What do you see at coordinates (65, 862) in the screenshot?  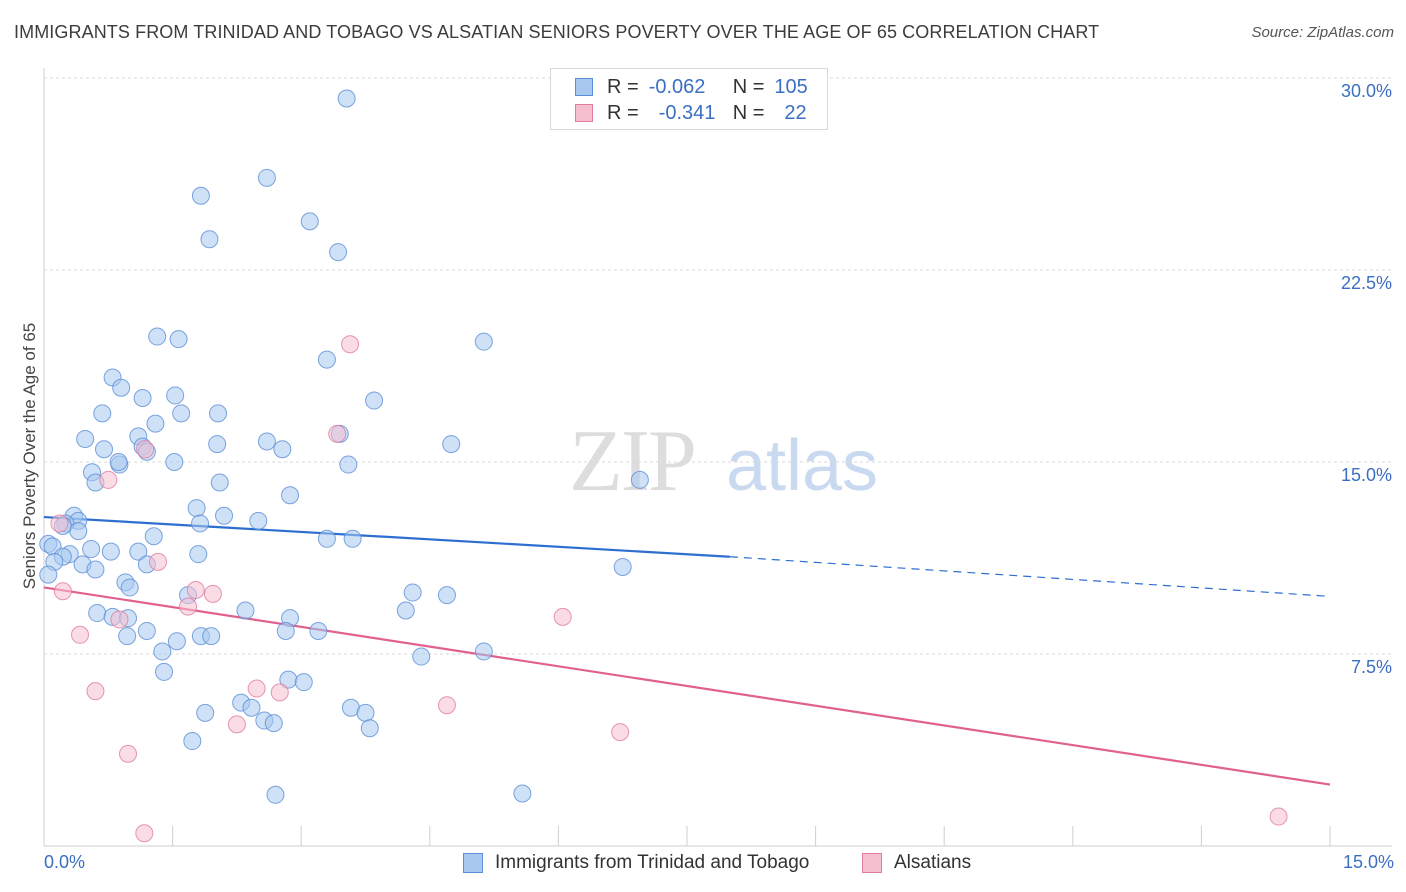 I see `x-tick-label-min: 0.0%` at bounding box center [65, 862].